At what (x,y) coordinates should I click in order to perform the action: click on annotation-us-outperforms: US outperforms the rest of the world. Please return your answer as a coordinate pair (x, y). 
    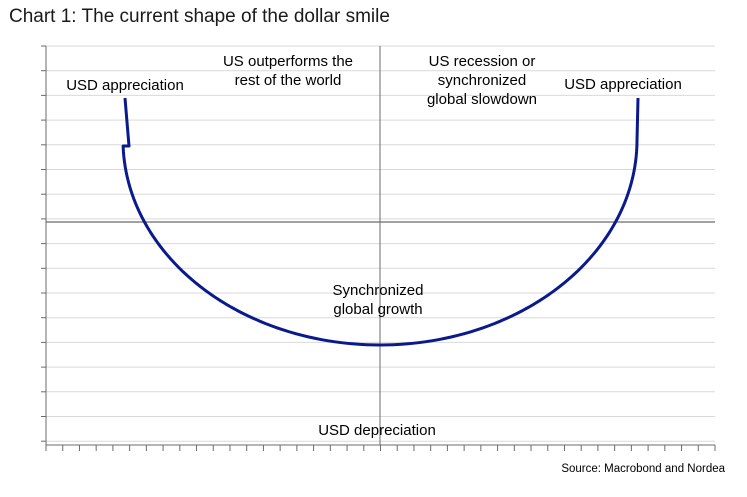
    Looking at the image, I should click on (288, 71).